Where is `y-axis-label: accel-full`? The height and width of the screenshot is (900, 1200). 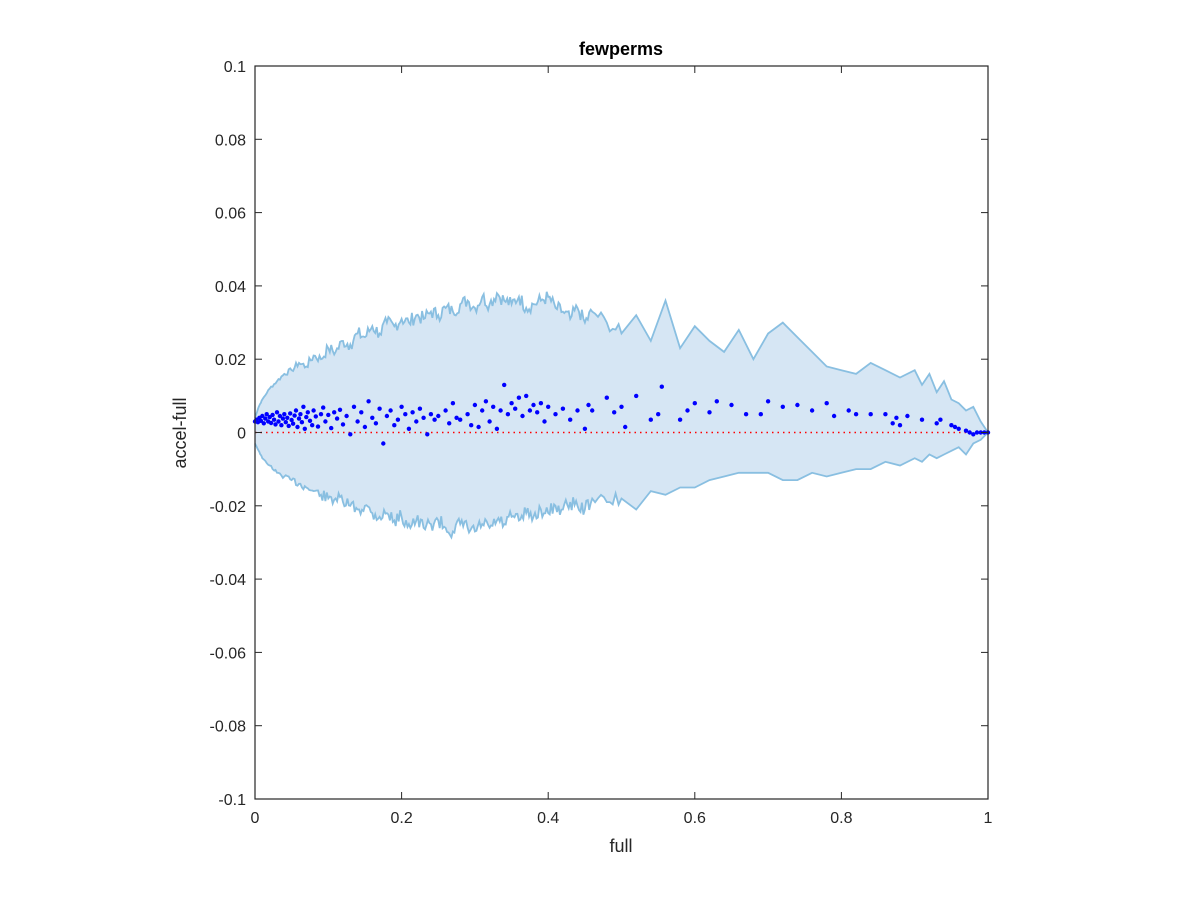 y-axis-label: accel-full is located at coordinates (180, 432).